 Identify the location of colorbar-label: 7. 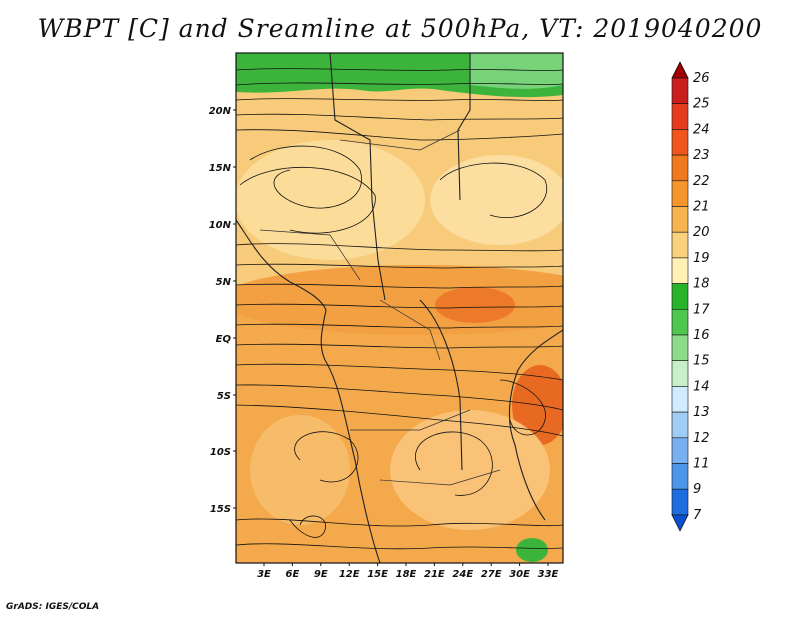
(697, 515).